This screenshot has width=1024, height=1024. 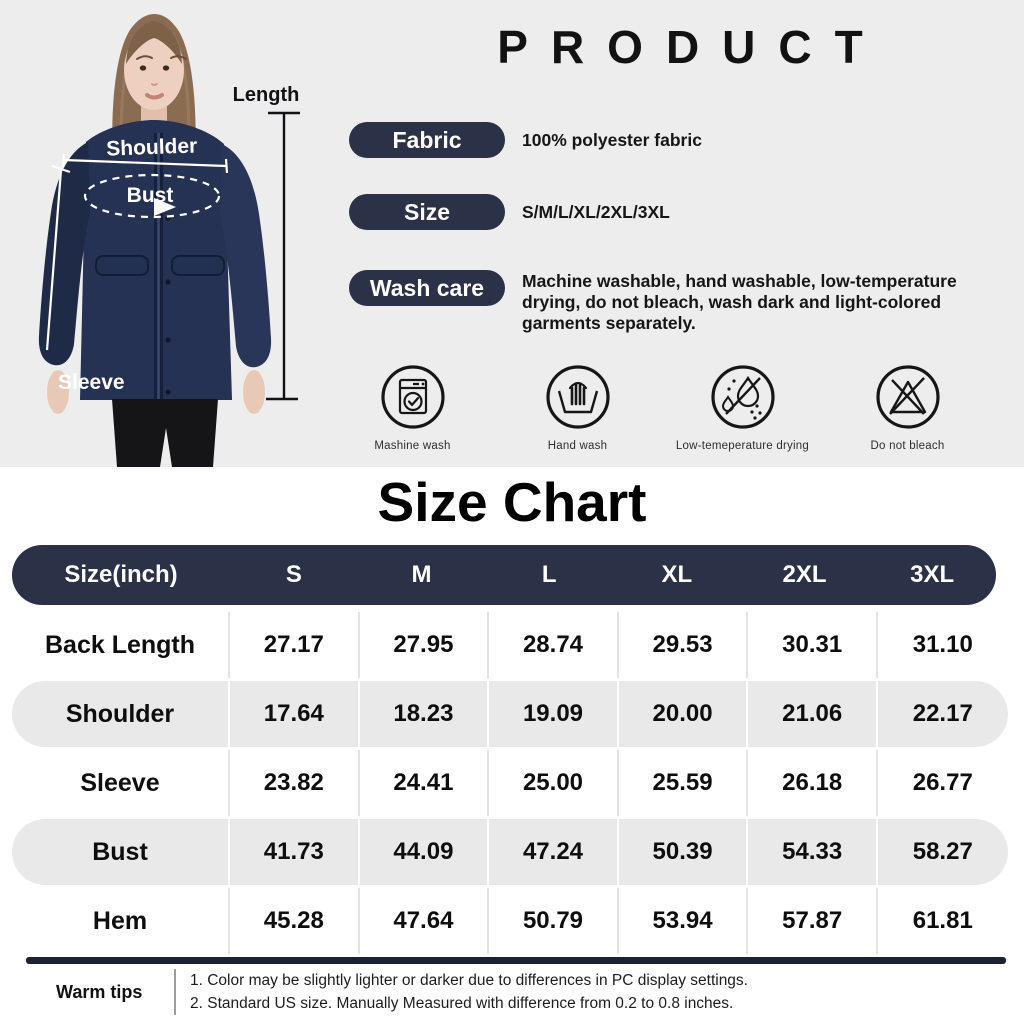 I want to click on low-temperature-drying-icon, so click(x=742, y=397).